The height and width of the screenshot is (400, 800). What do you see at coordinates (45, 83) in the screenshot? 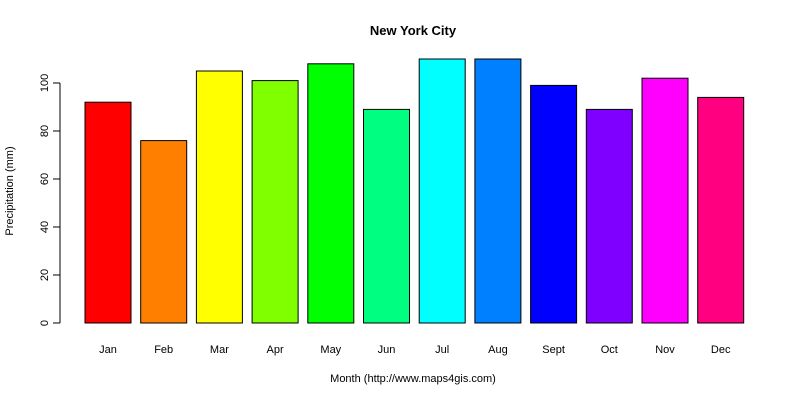
I see `y-tick-label: 100` at bounding box center [45, 83].